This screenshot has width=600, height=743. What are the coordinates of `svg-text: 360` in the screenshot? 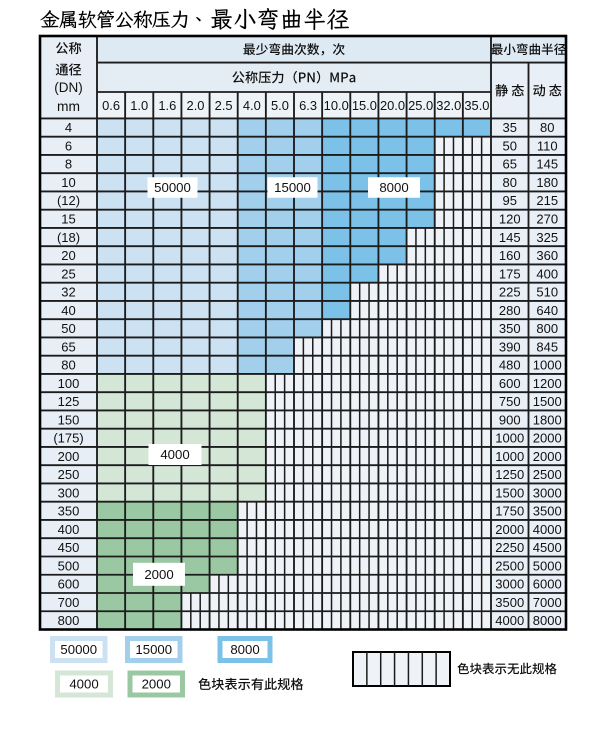 It's located at (547, 255).